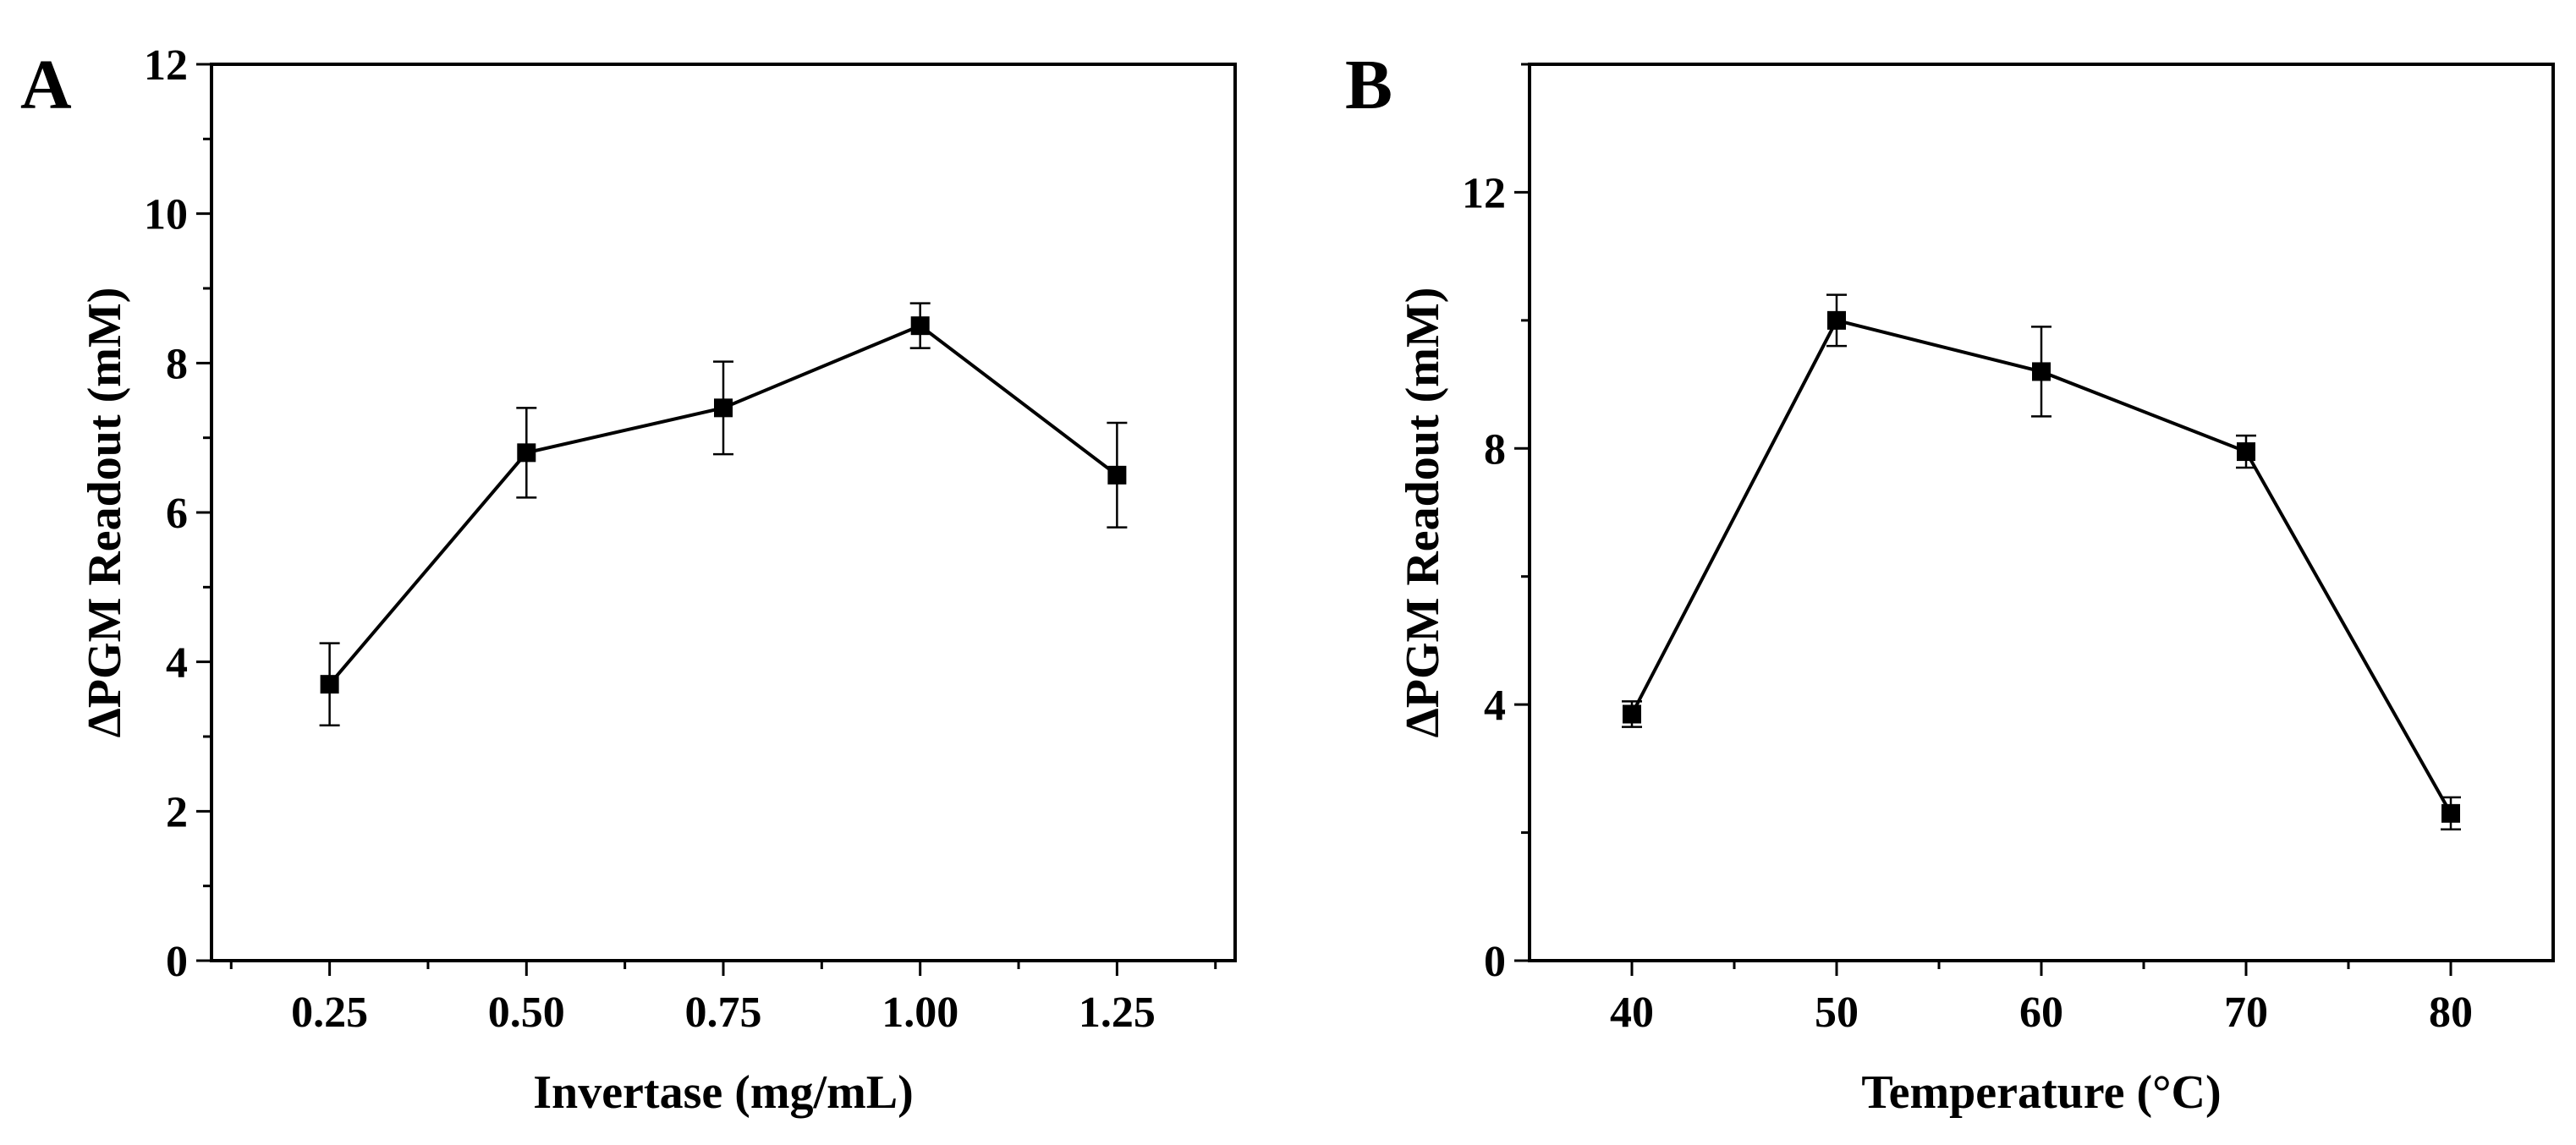 This screenshot has width=2576, height=1145. Describe the element at coordinates (1117, 1013) in the screenshot. I see `panel-a-x-tick-label: 1.25` at that location.